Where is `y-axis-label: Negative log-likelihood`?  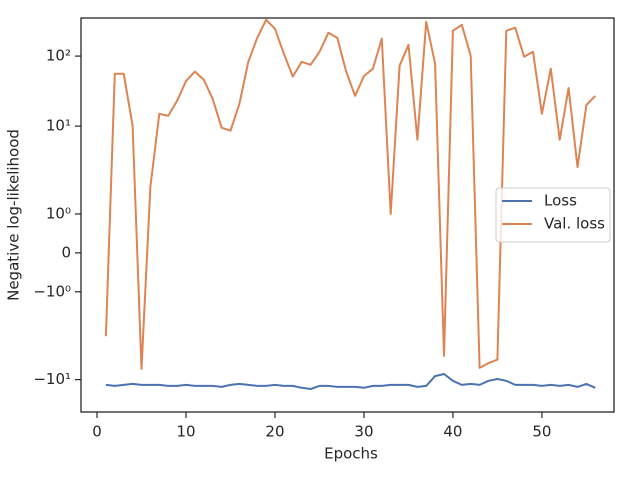 y-axis-label: Negative log-likelihood is located at coordinates (14, 215).